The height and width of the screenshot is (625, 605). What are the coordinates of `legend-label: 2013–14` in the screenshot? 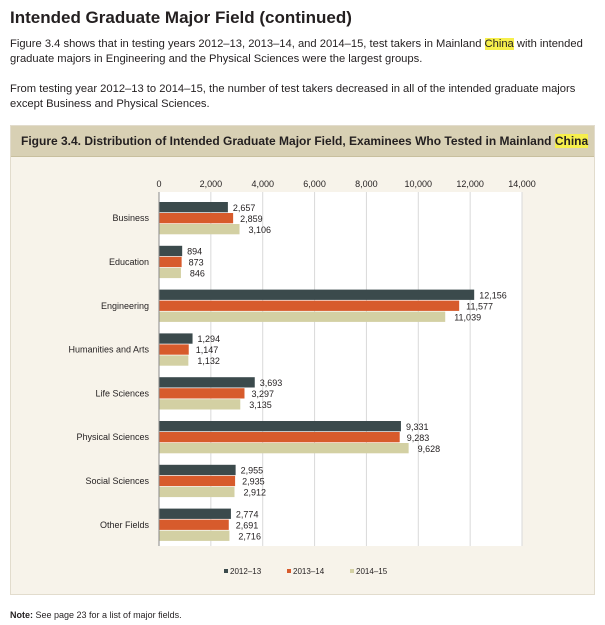 It's located at (309, 571).